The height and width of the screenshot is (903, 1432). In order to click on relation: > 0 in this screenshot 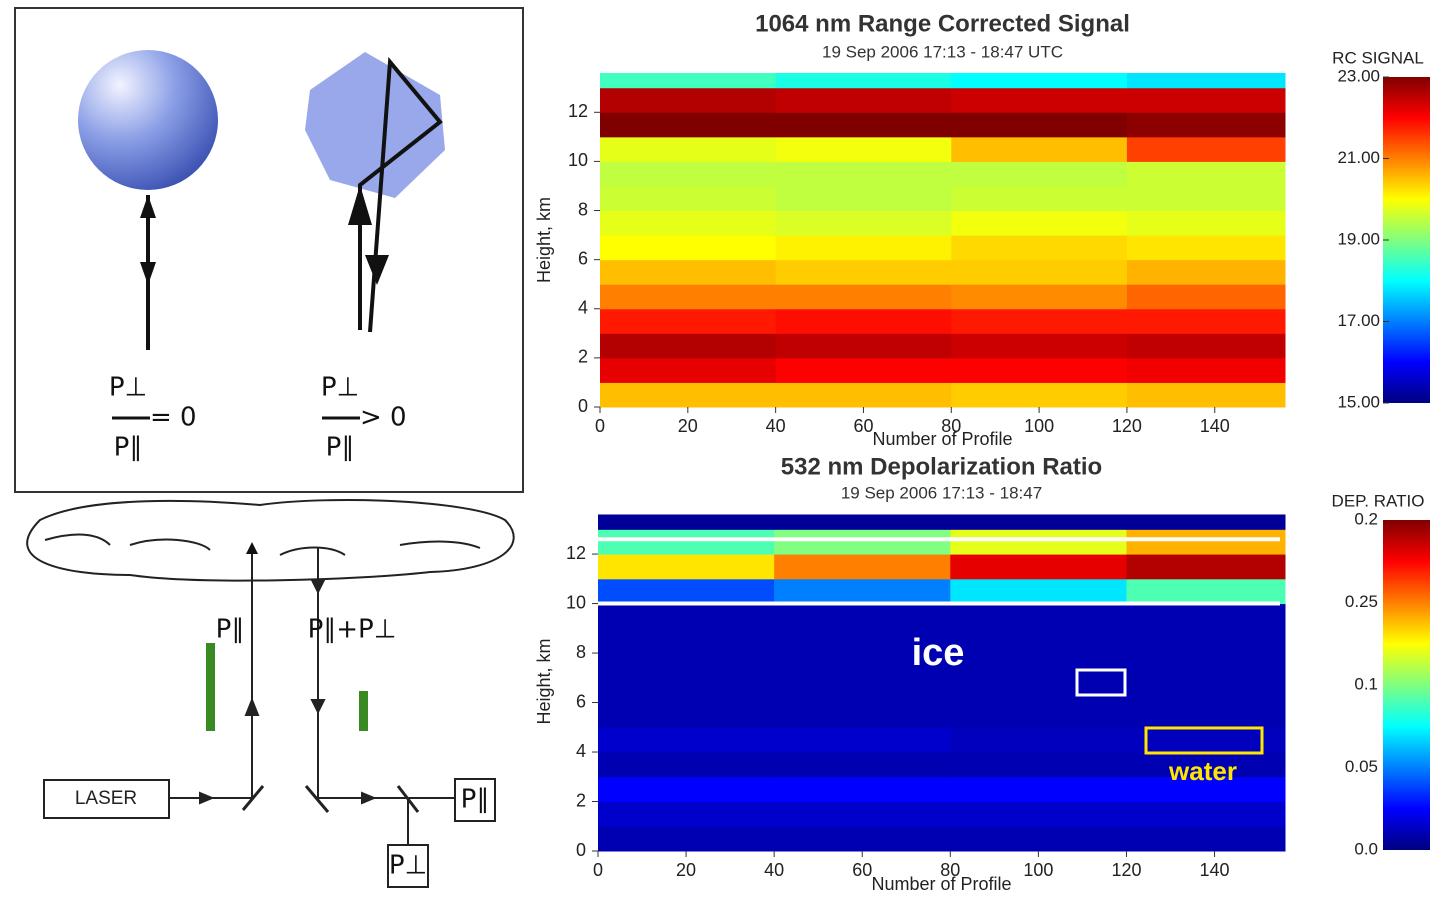, I will do `click(383, 418)`.